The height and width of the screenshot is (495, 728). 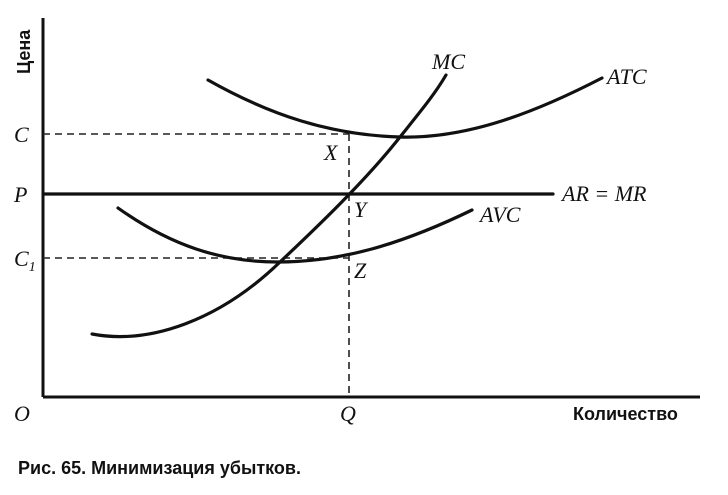 What do you see at coordinates (360, 270) in the screenshot?
I see `point-label-z: Z` at bounding box center [360, 270].